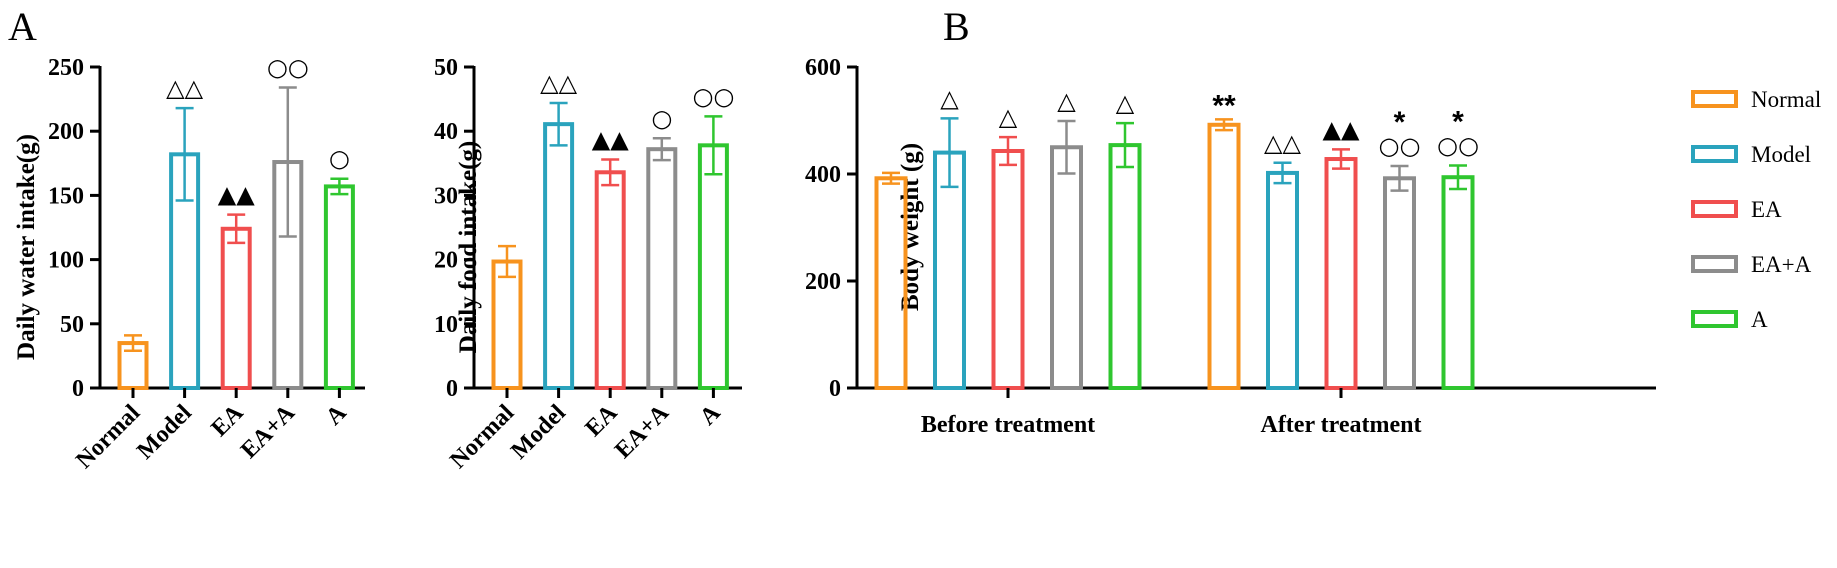 Image resolution: width=1837 pixels, height=568 pixels. What do you see at coordinates (823, 175) in the screenshot?
I see `weight-y-tick-label: 400` at bounding box center [823, 175].